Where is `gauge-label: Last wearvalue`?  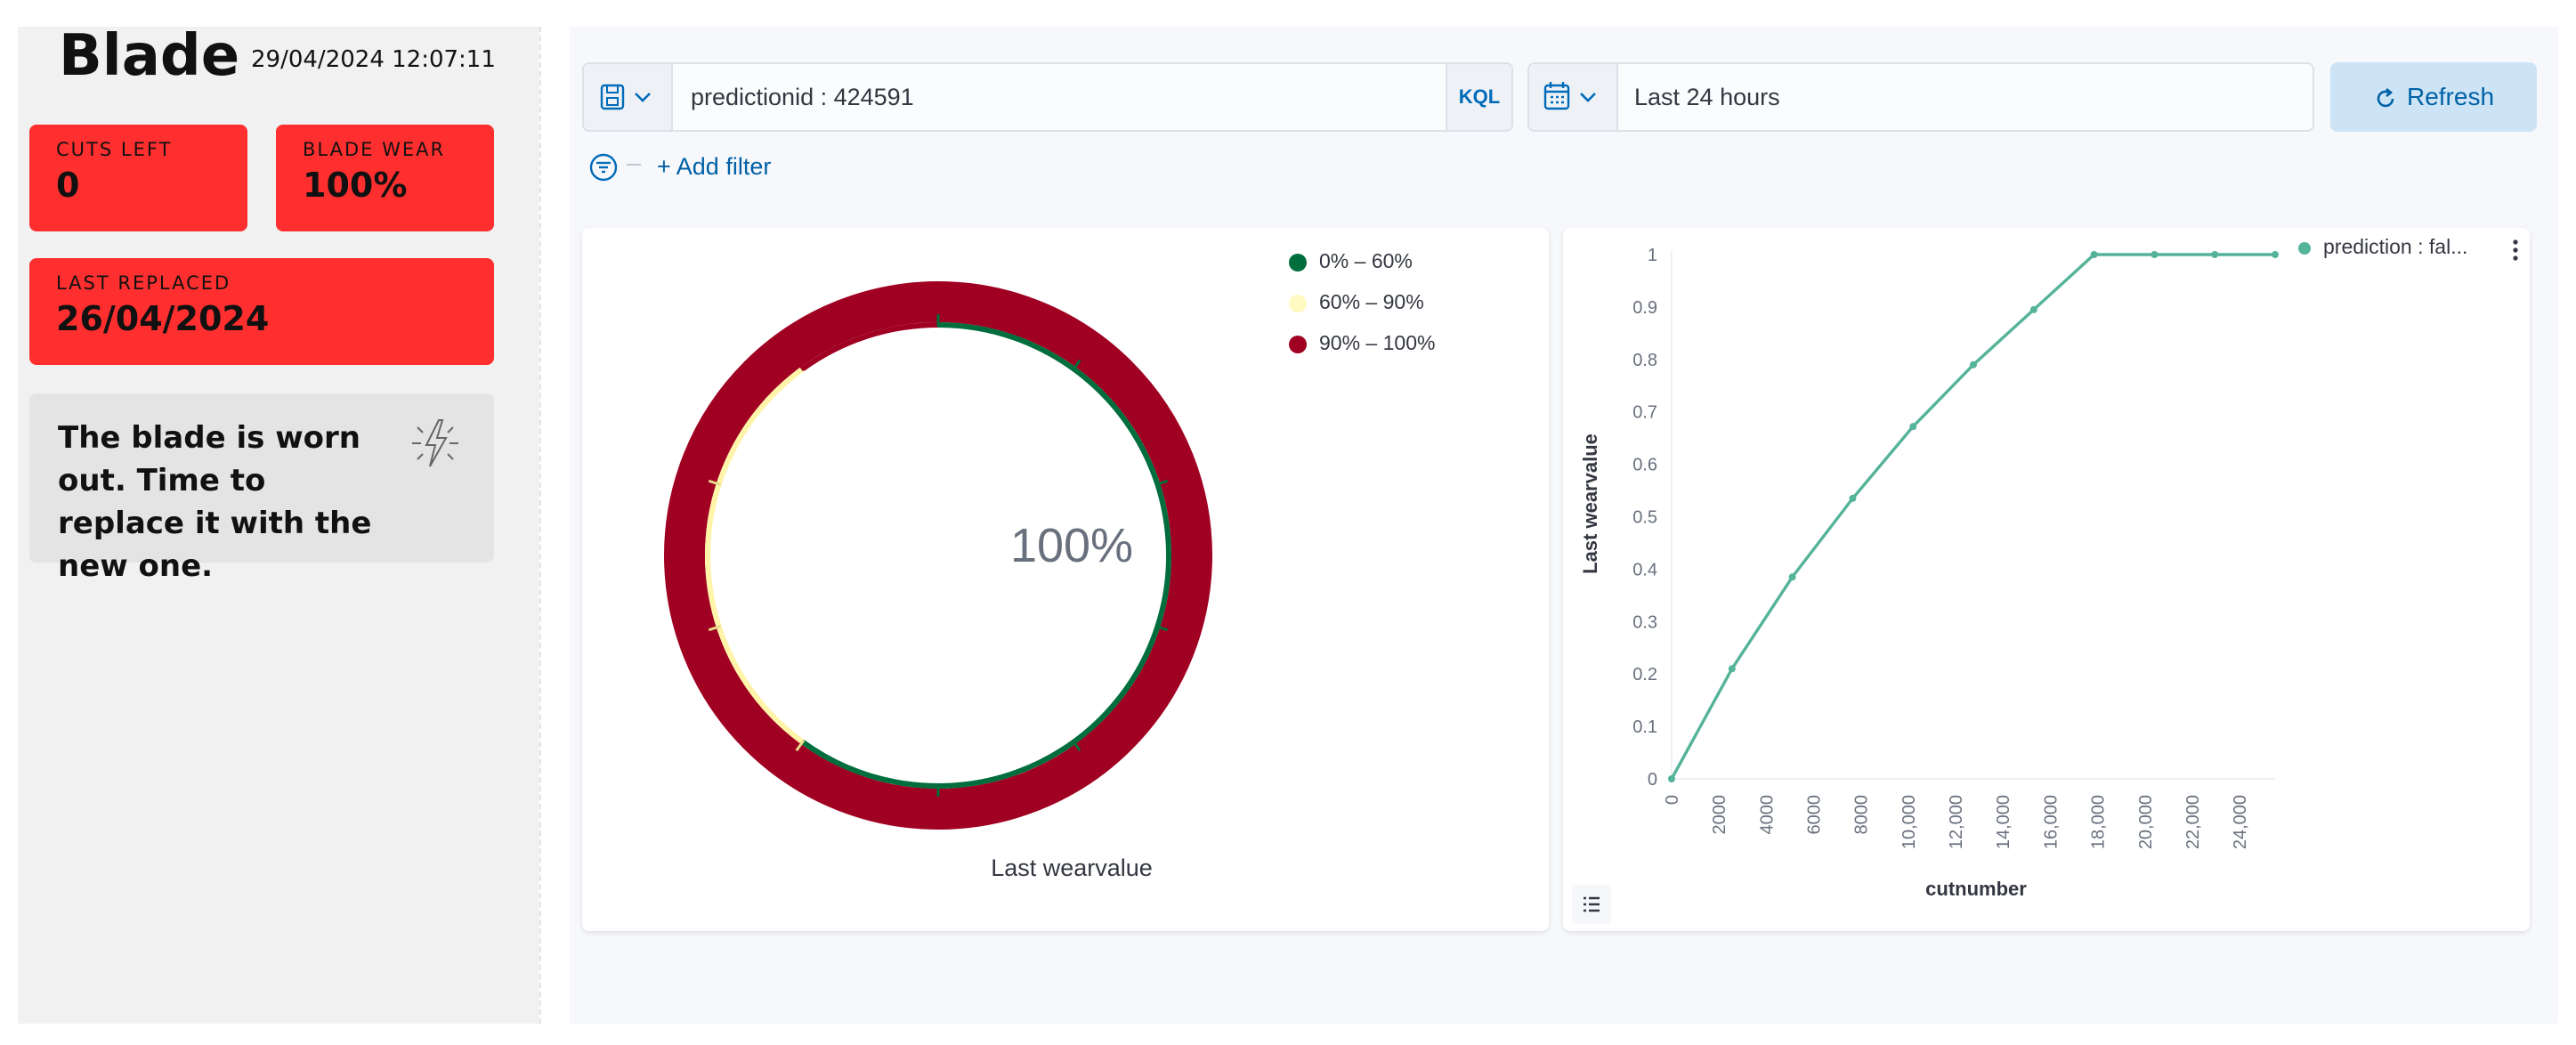
gauge-label: Last wearvalue is located at coordinates (1072, 868).